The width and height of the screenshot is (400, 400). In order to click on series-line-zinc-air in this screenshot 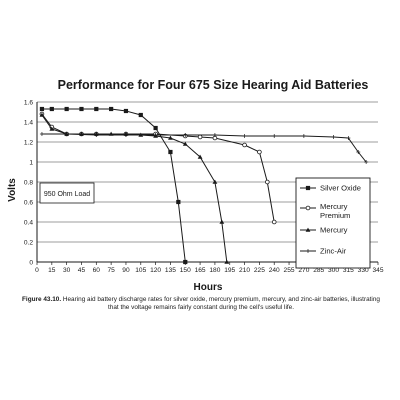, I will do `click(204, 148)`.